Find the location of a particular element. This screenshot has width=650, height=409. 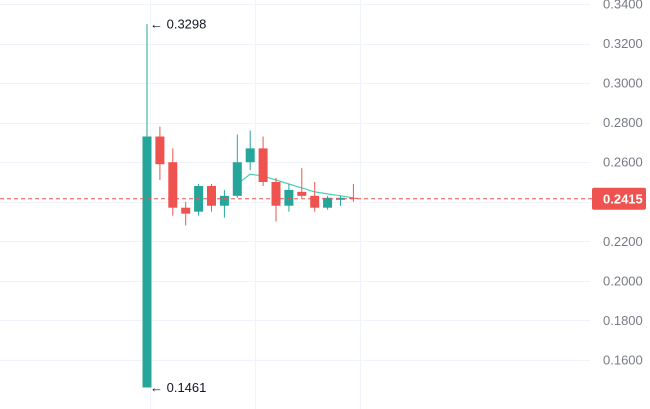

y-tick-label: 0.1800 is located at coordinates (623, 320).